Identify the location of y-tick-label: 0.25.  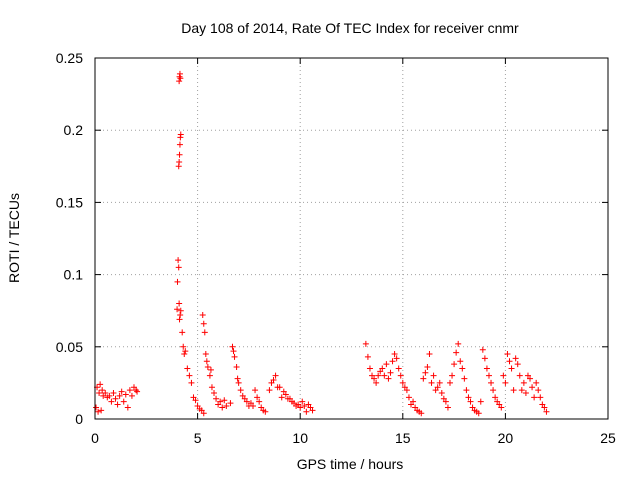
(69, 58).